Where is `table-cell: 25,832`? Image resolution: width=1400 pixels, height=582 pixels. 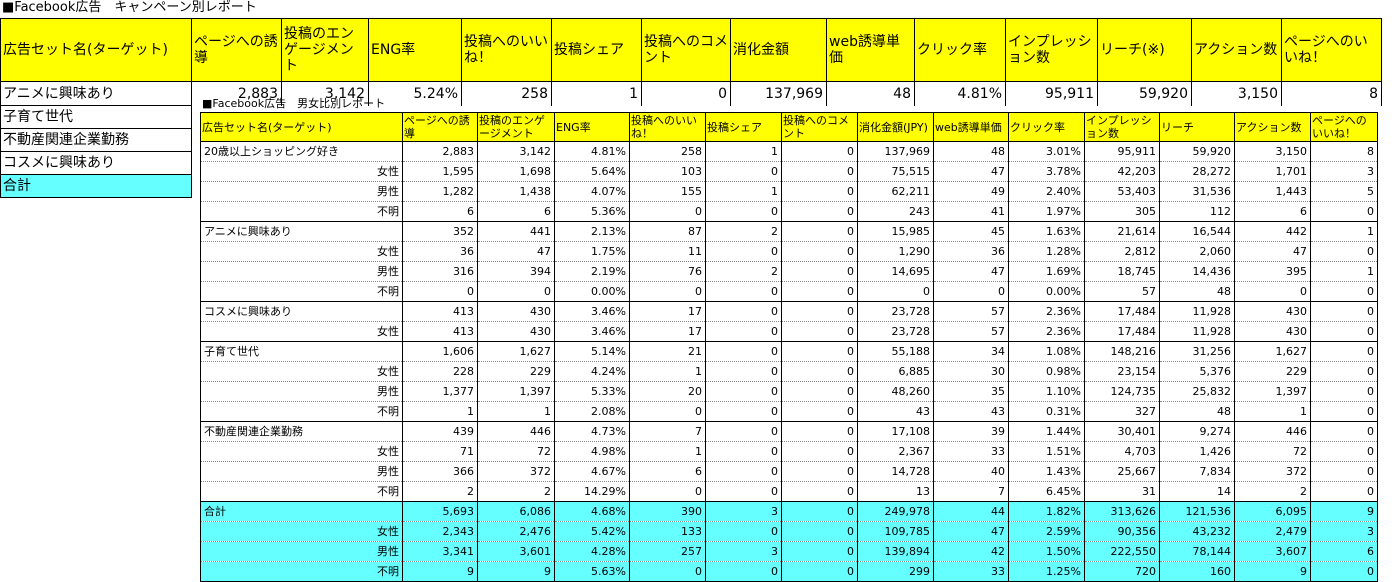 table-cell: 25,832 is located at coordinates (1197, 391).